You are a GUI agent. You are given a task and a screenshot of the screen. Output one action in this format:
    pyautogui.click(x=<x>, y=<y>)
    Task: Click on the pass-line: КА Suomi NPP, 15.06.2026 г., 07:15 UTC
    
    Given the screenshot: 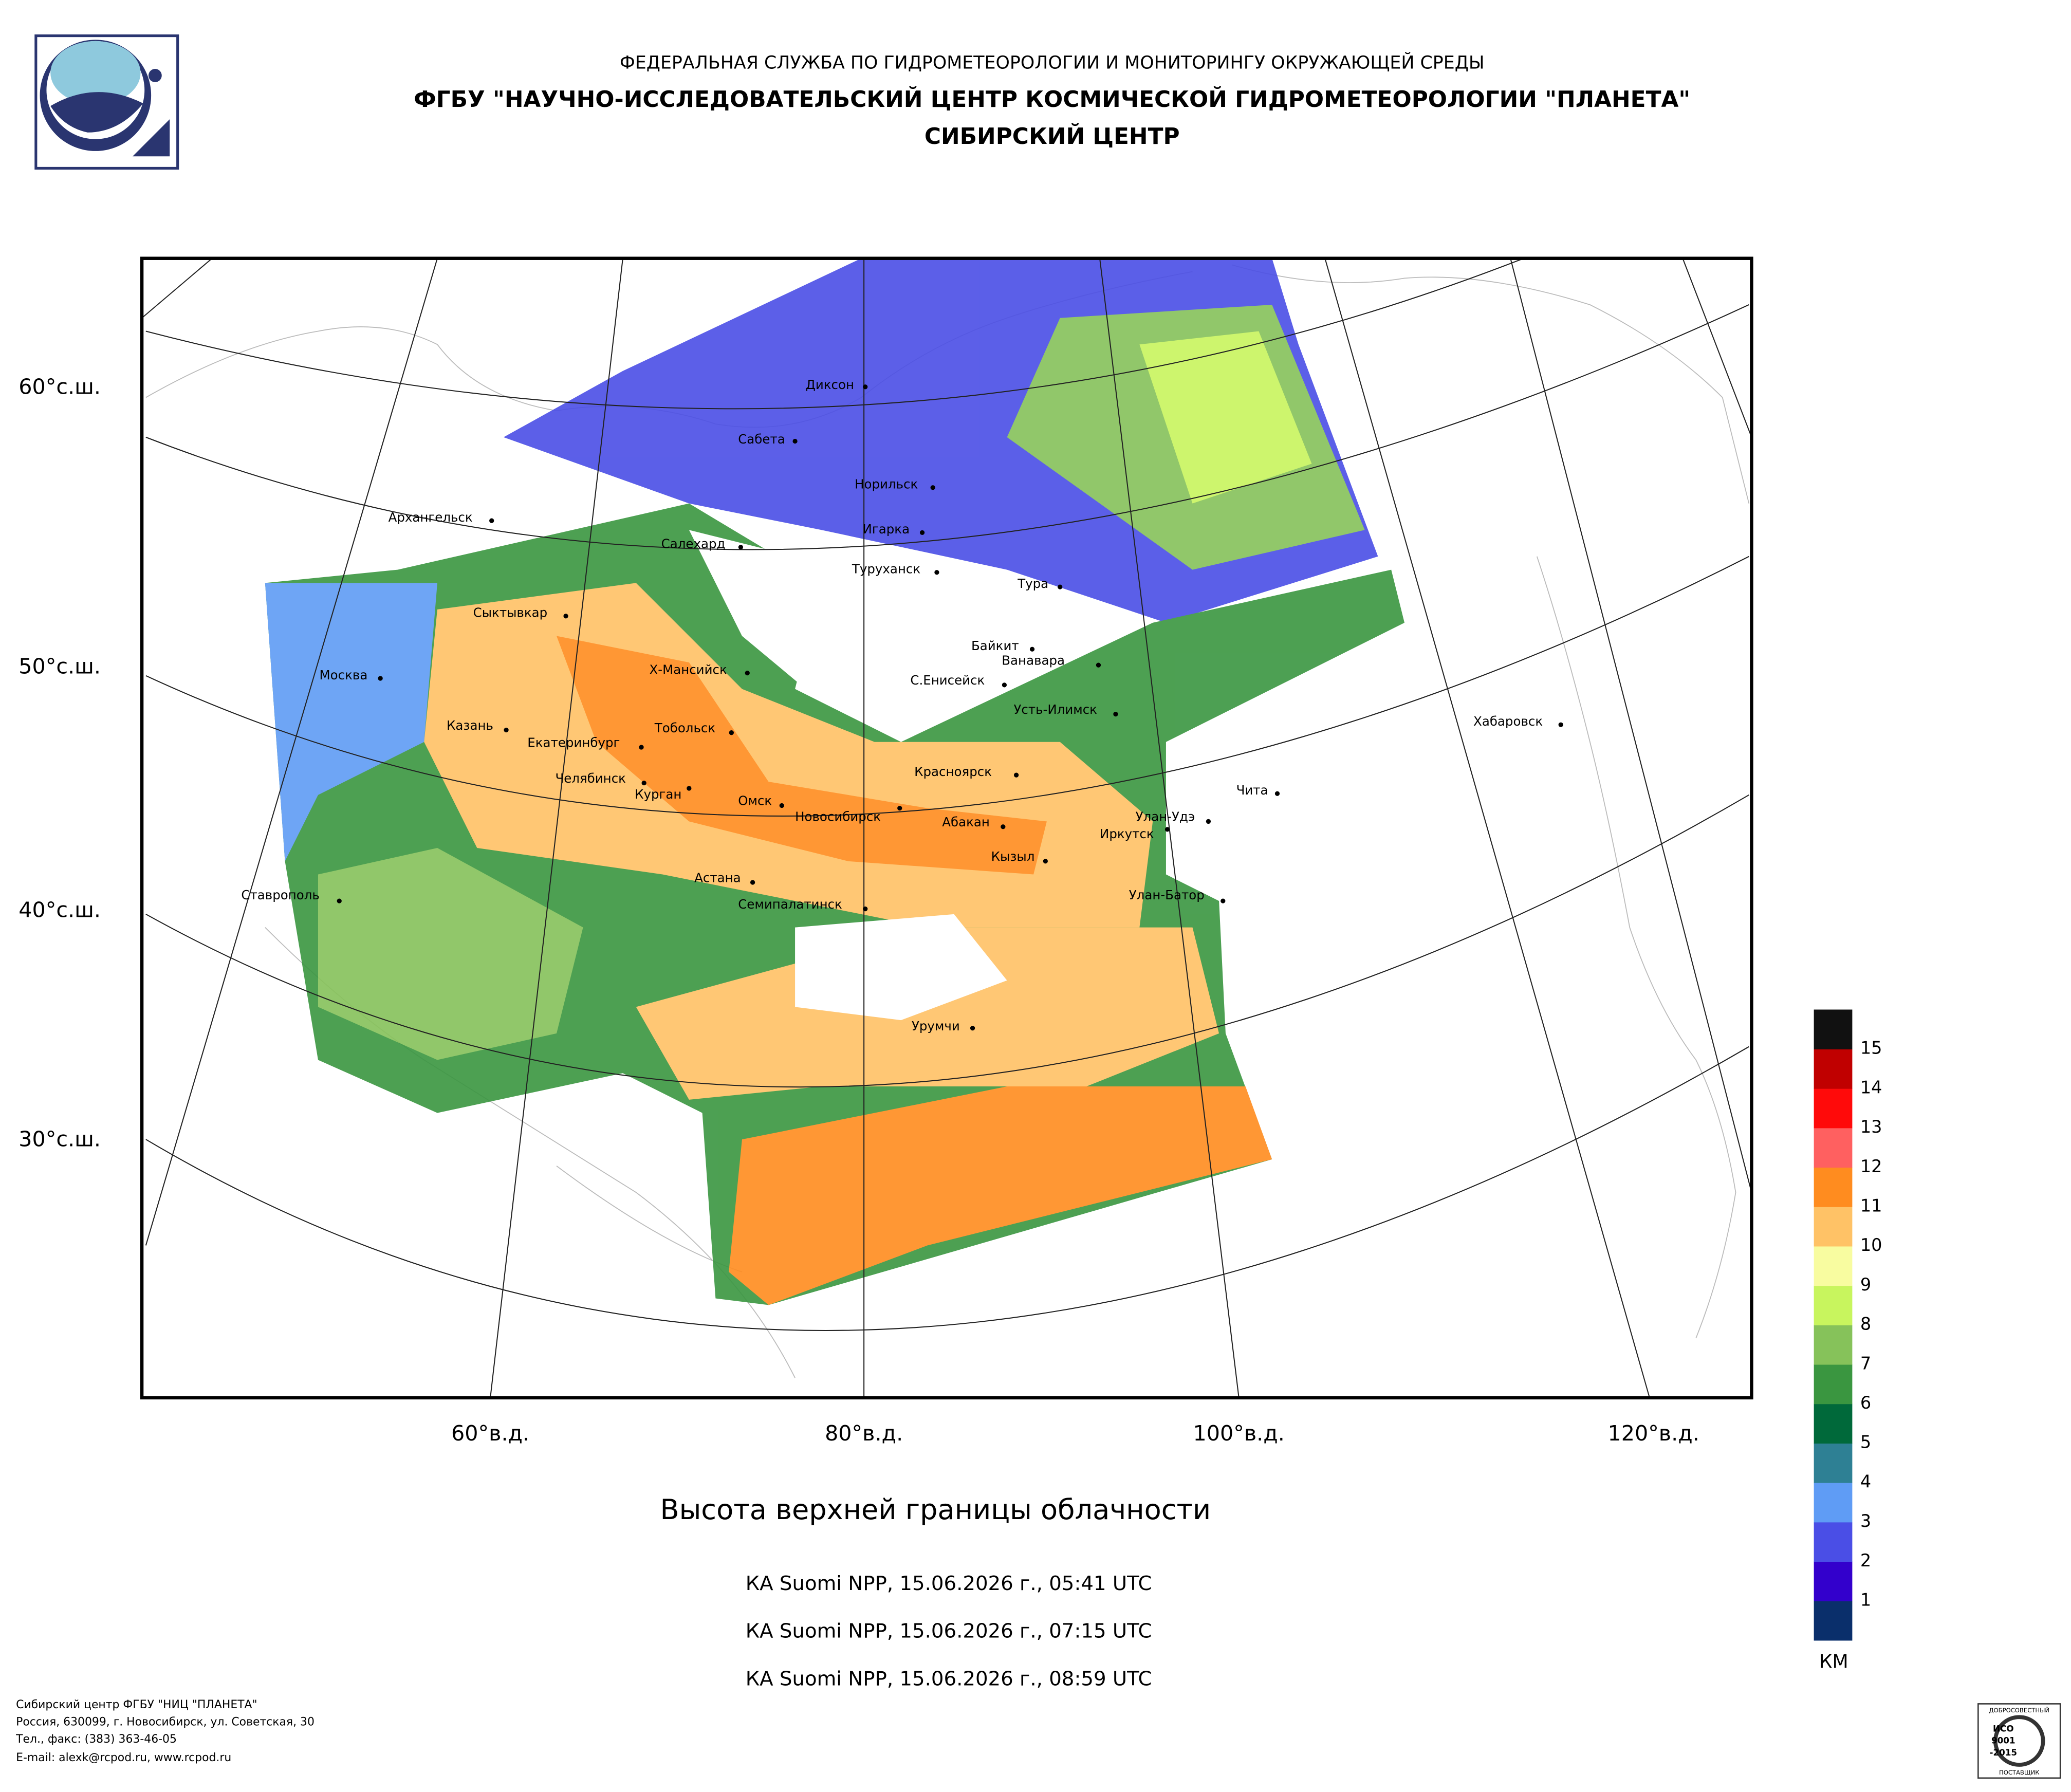 What is the action you would take?
    pyautogui.click(x=949, y=1632)
    